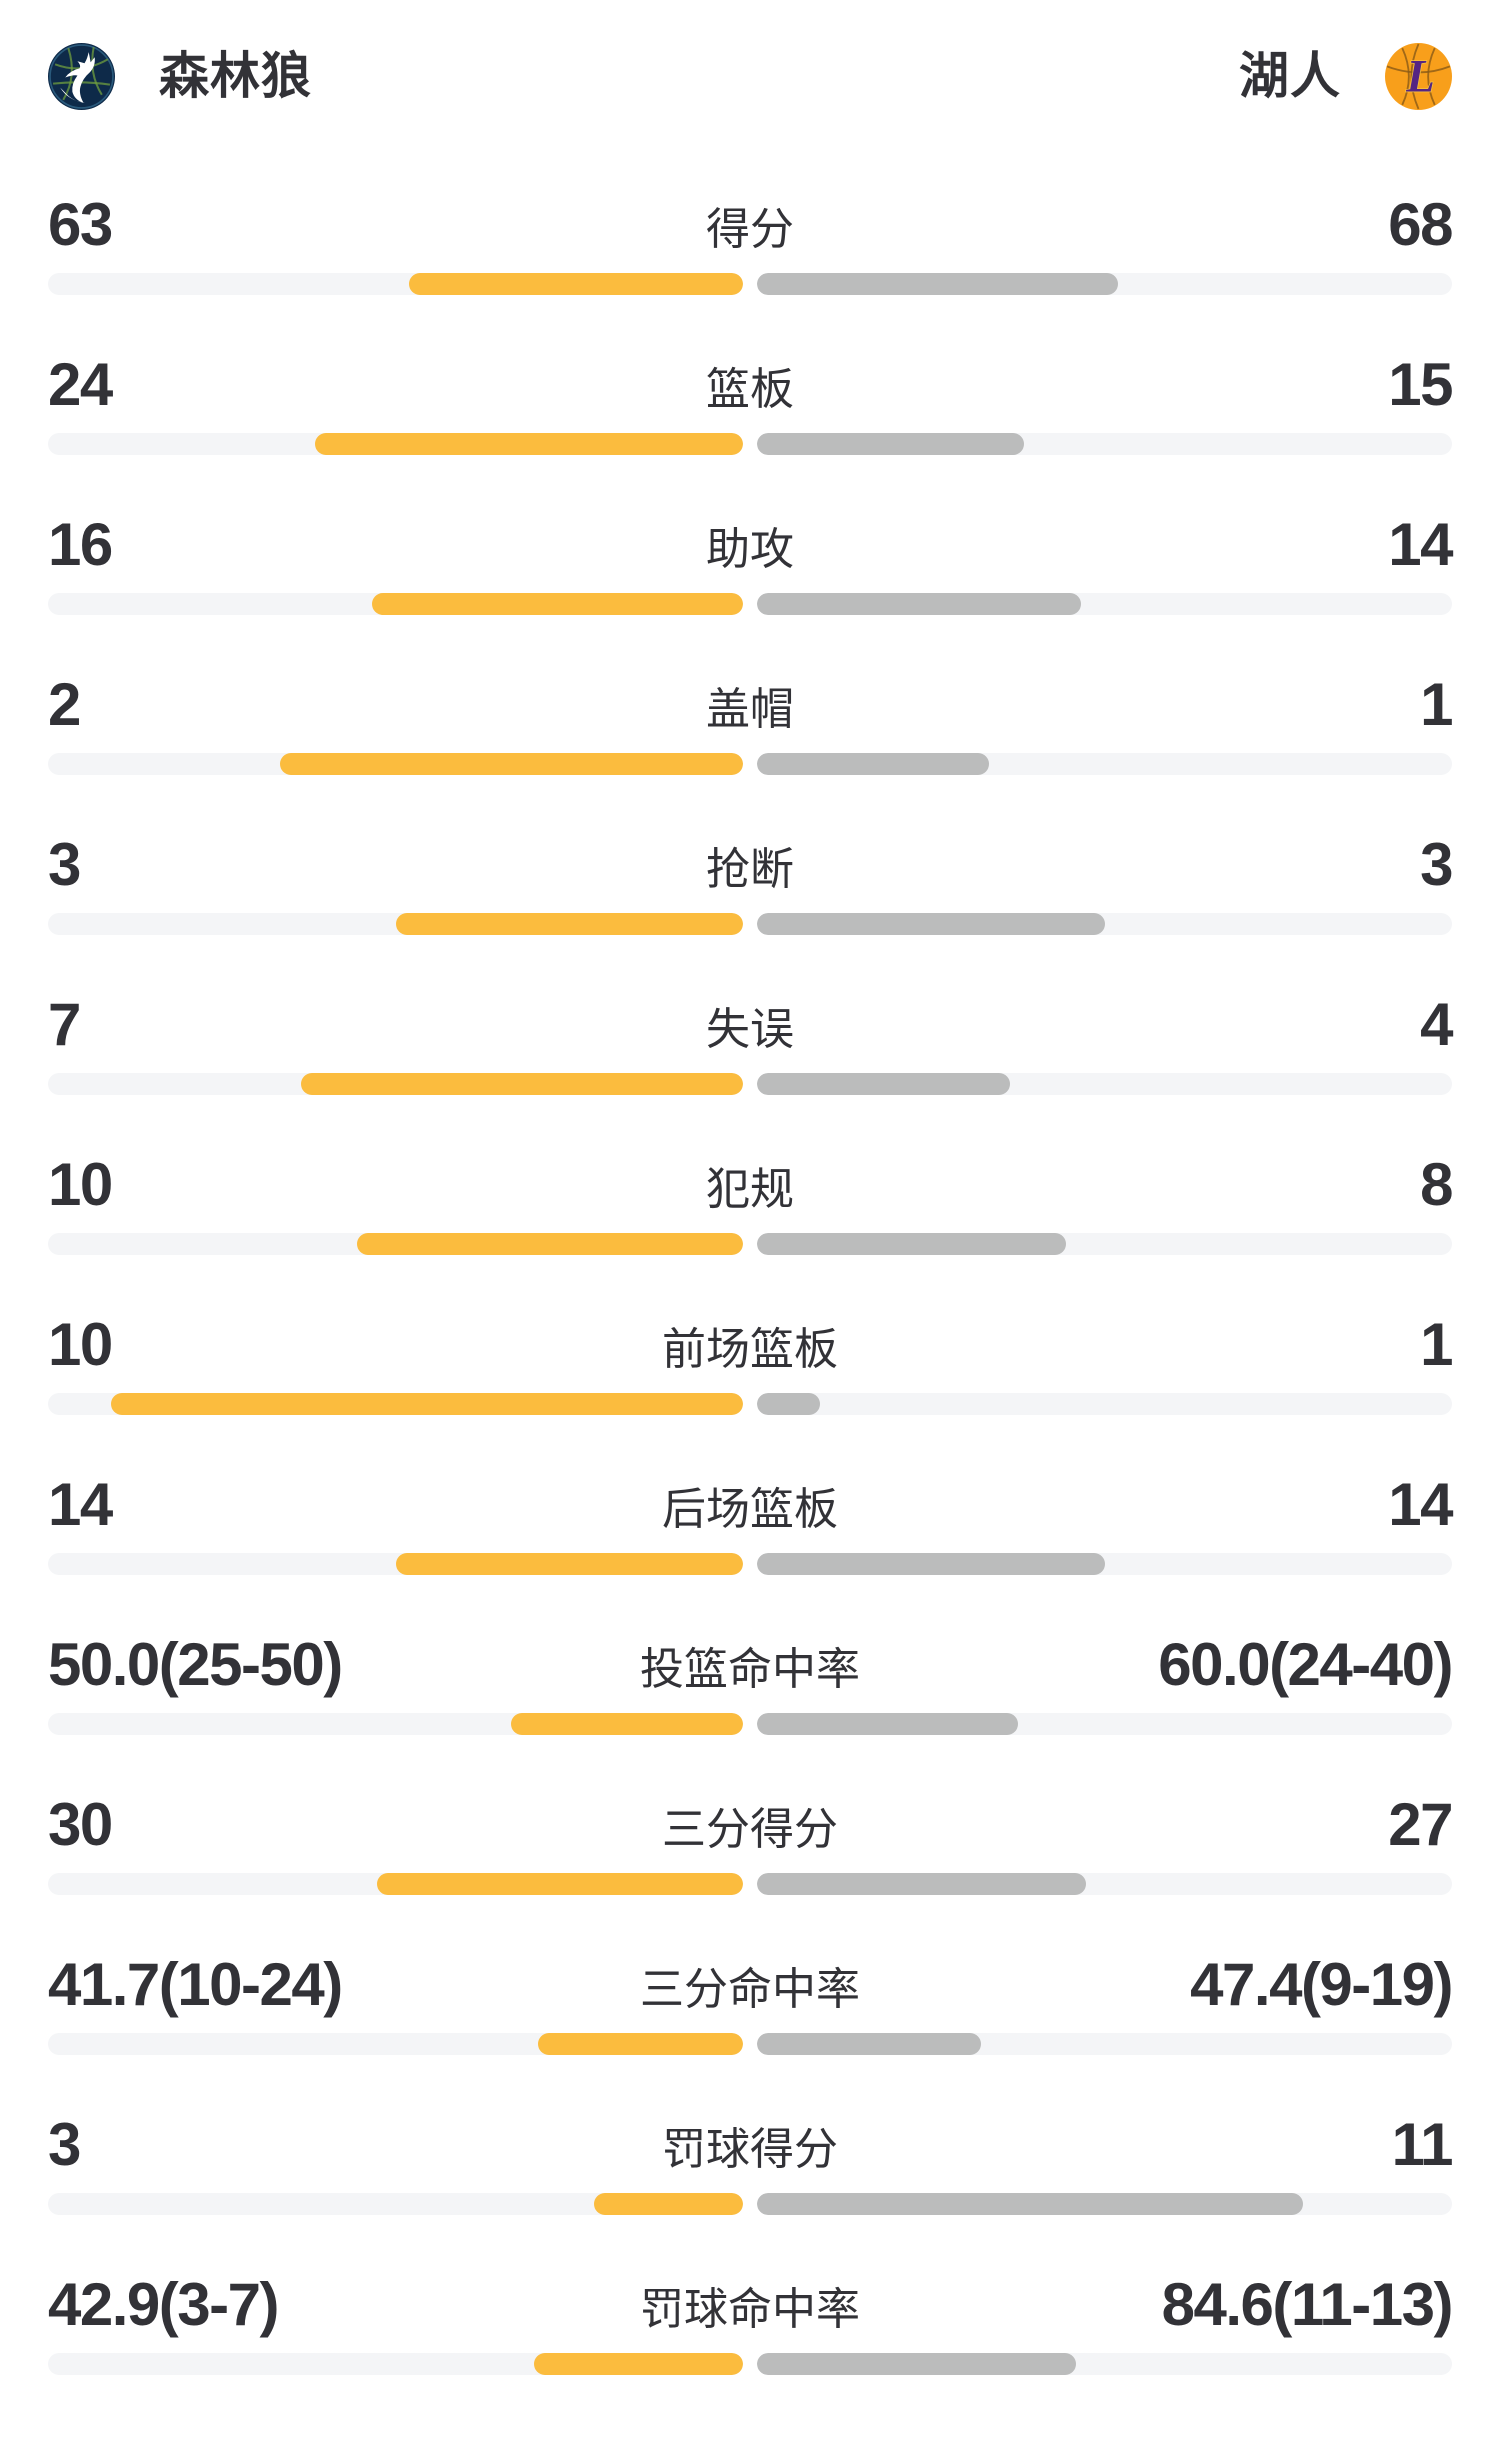  What do you see at coordinates (750, 428) in the screenshot?
I see `stat-row: 24 篮板 15` at bounding box center [750, 428].